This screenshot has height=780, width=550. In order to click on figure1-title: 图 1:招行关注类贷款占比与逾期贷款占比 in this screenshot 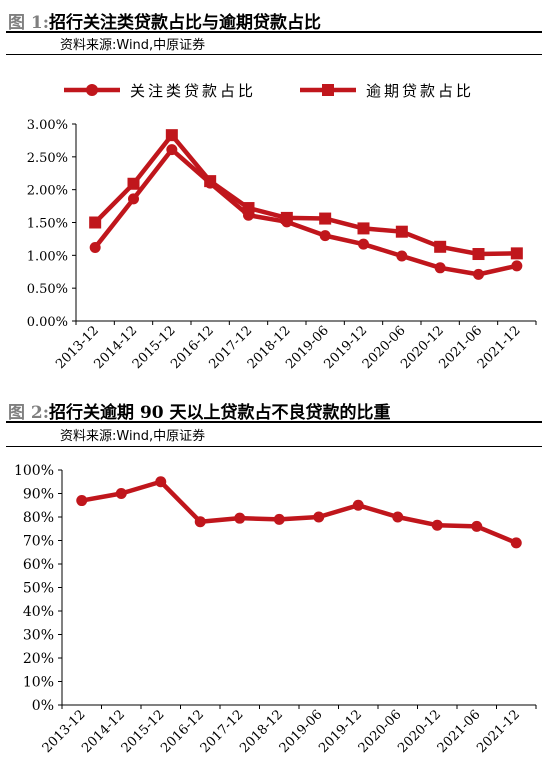, I will do `click(164, 20)`.